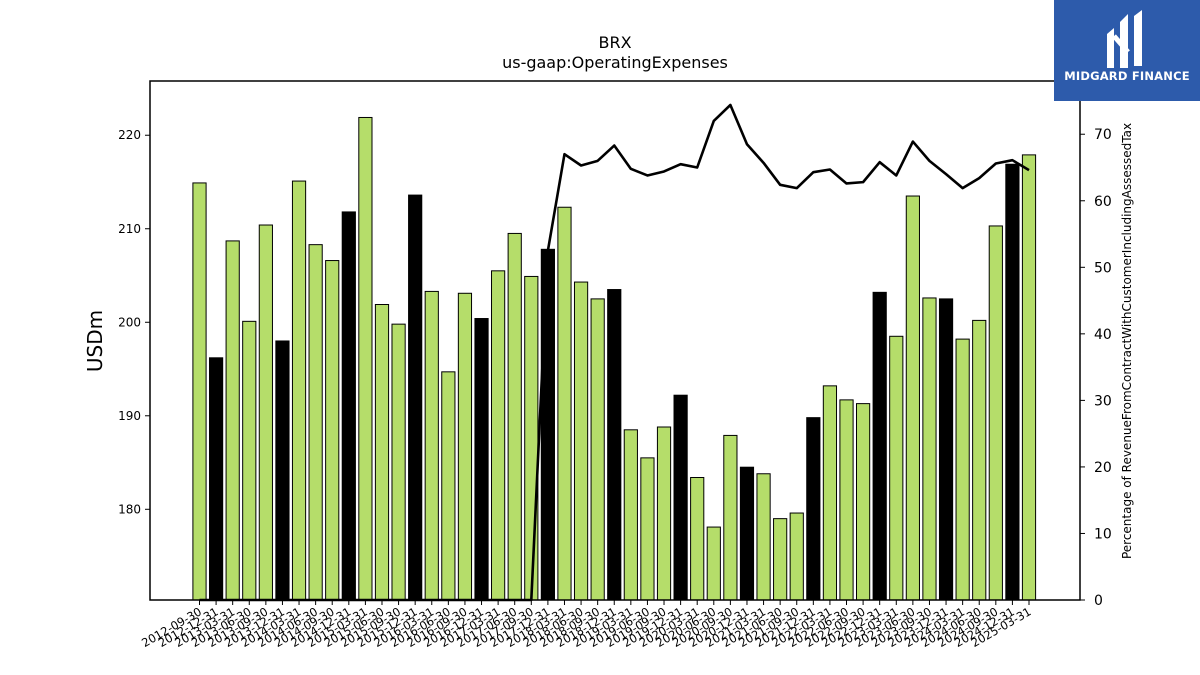 This screenshot has width=1200, height=675. I want to click on y-tick-label: 210, so click(129, 229).